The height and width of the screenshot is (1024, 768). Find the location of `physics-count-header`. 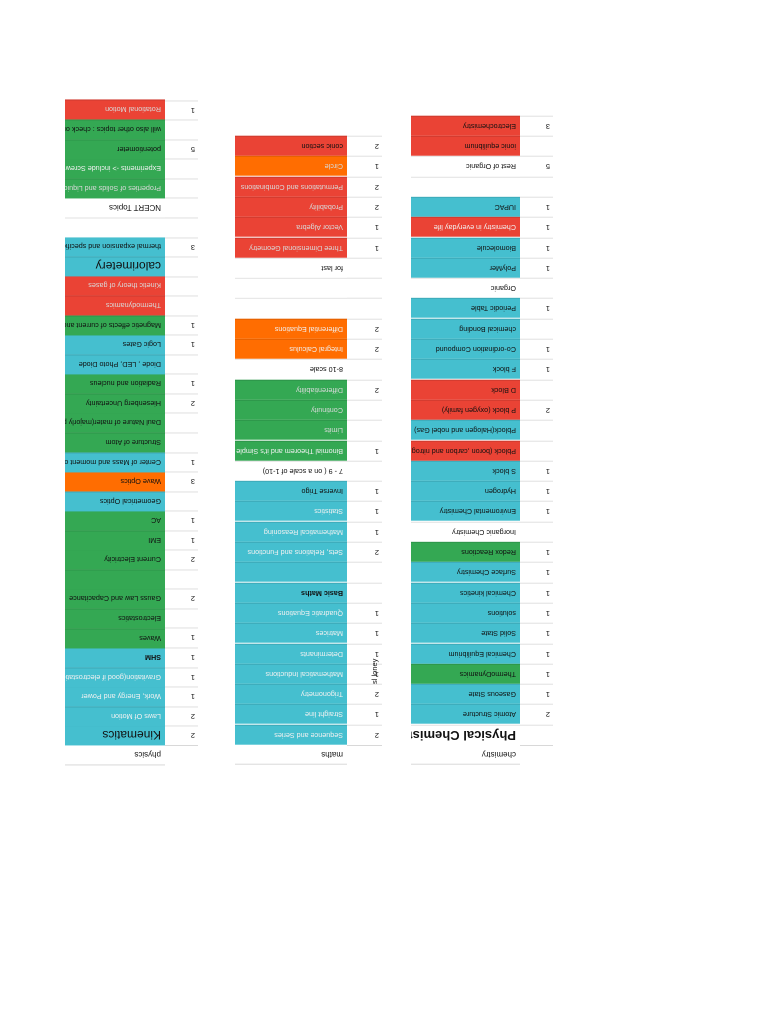

physics-count-header is located at coordinates (181, 755).